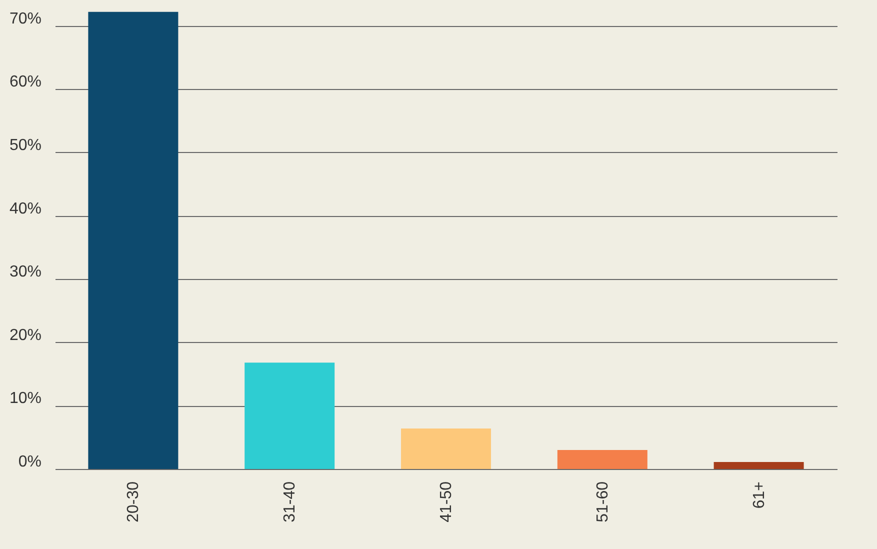 This screenshot has width=877, height=549. I want to click on x-tick-label: 20-30, so click(133, 501).